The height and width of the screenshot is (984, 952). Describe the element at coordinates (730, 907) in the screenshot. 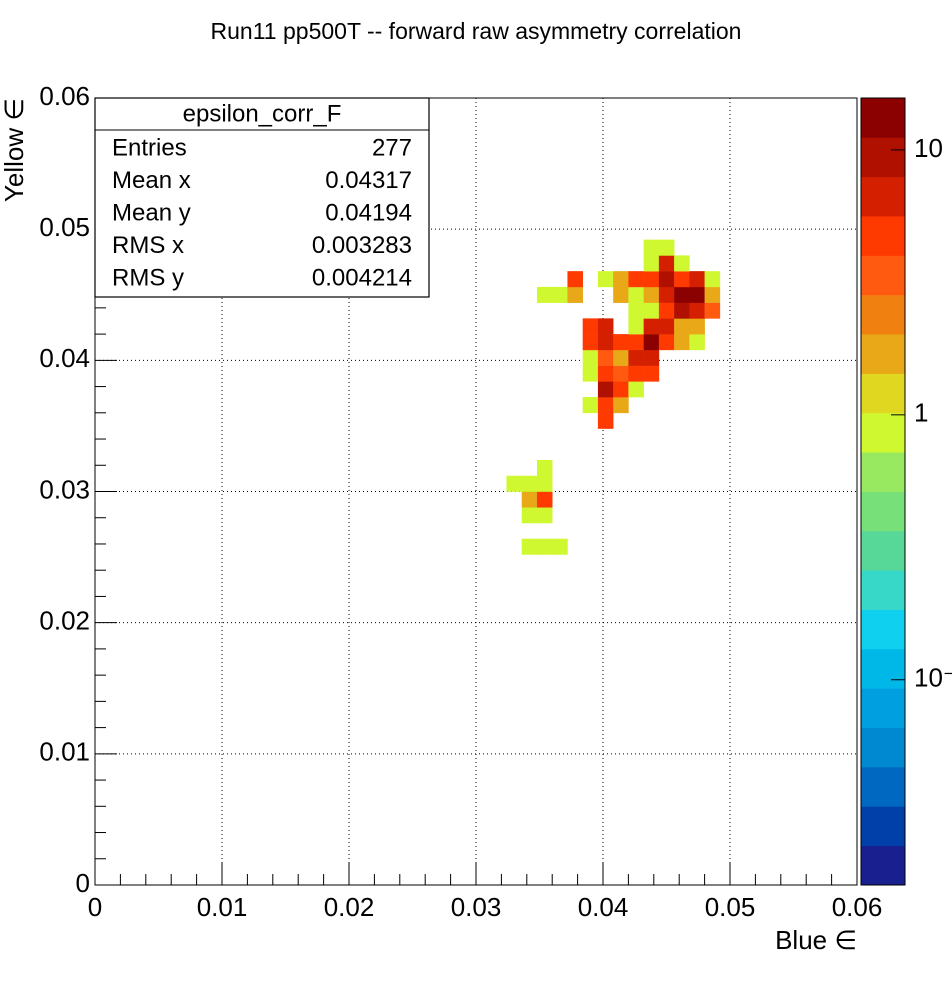

I see `x-tick-label: 0.05` at that location.